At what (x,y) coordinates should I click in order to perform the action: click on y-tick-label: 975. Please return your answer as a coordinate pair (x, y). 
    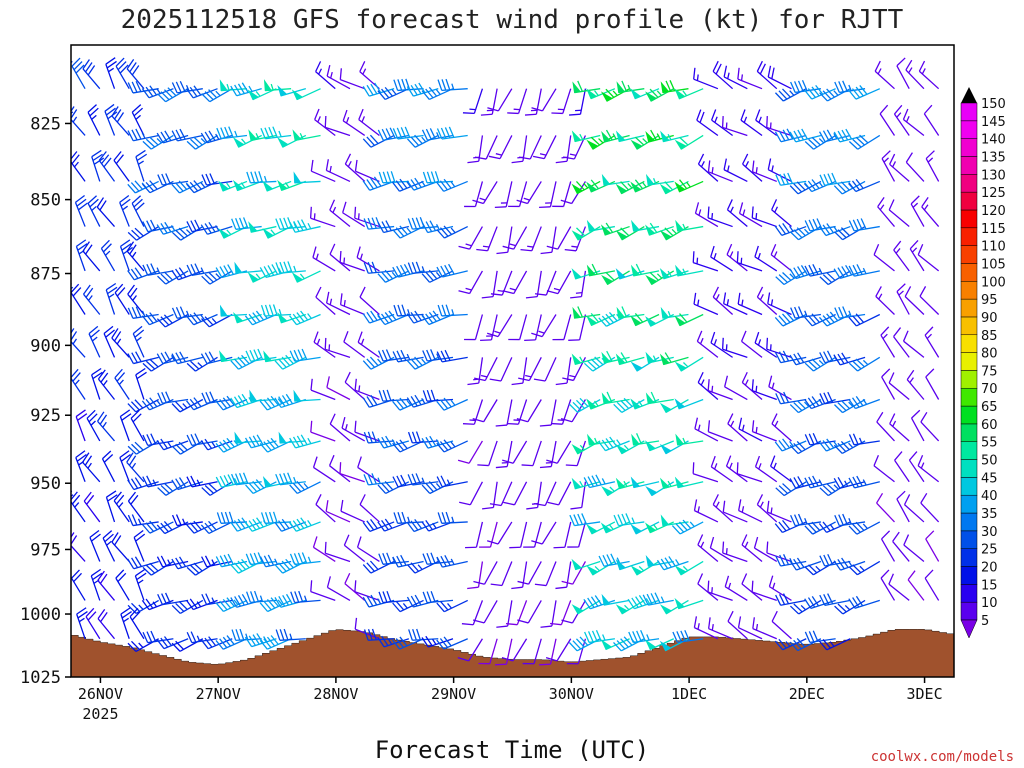
    Looking at the image, I should click on (45, 550).